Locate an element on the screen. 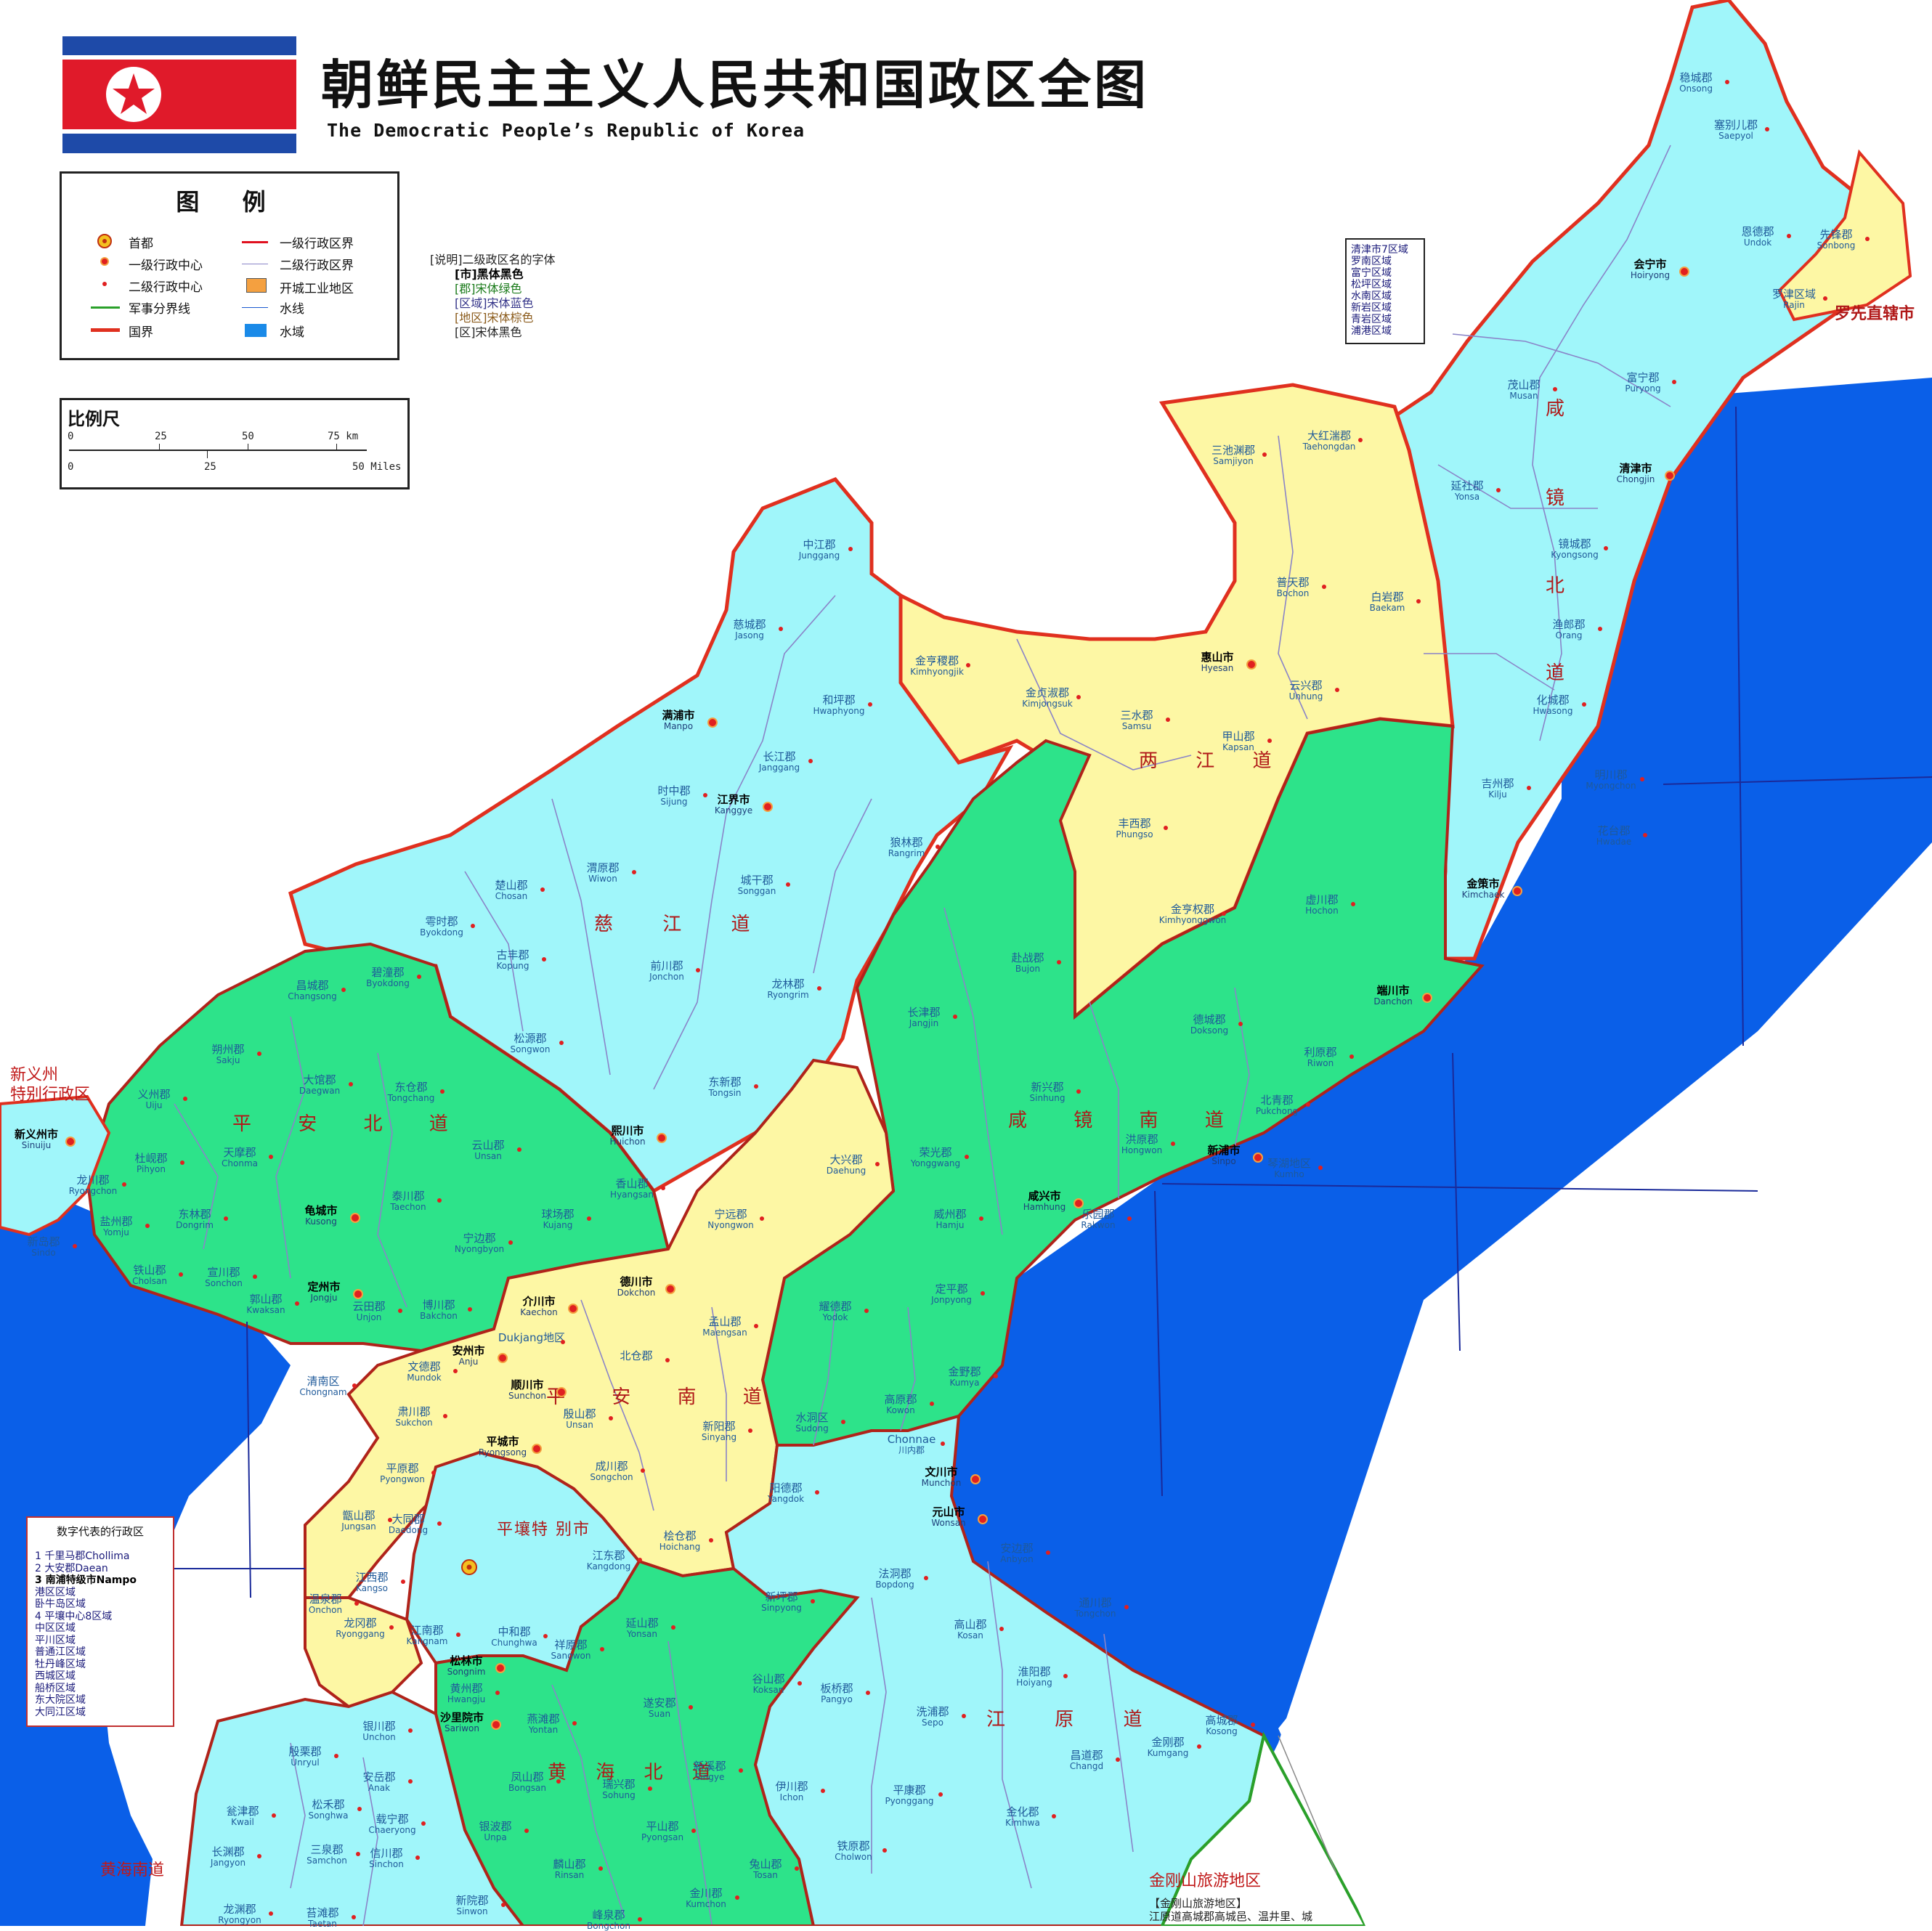 The height and width of the screenshot is (1931, 1932). county-label: 凤山郡 Bongsan is located at coordinates (527, 1781).